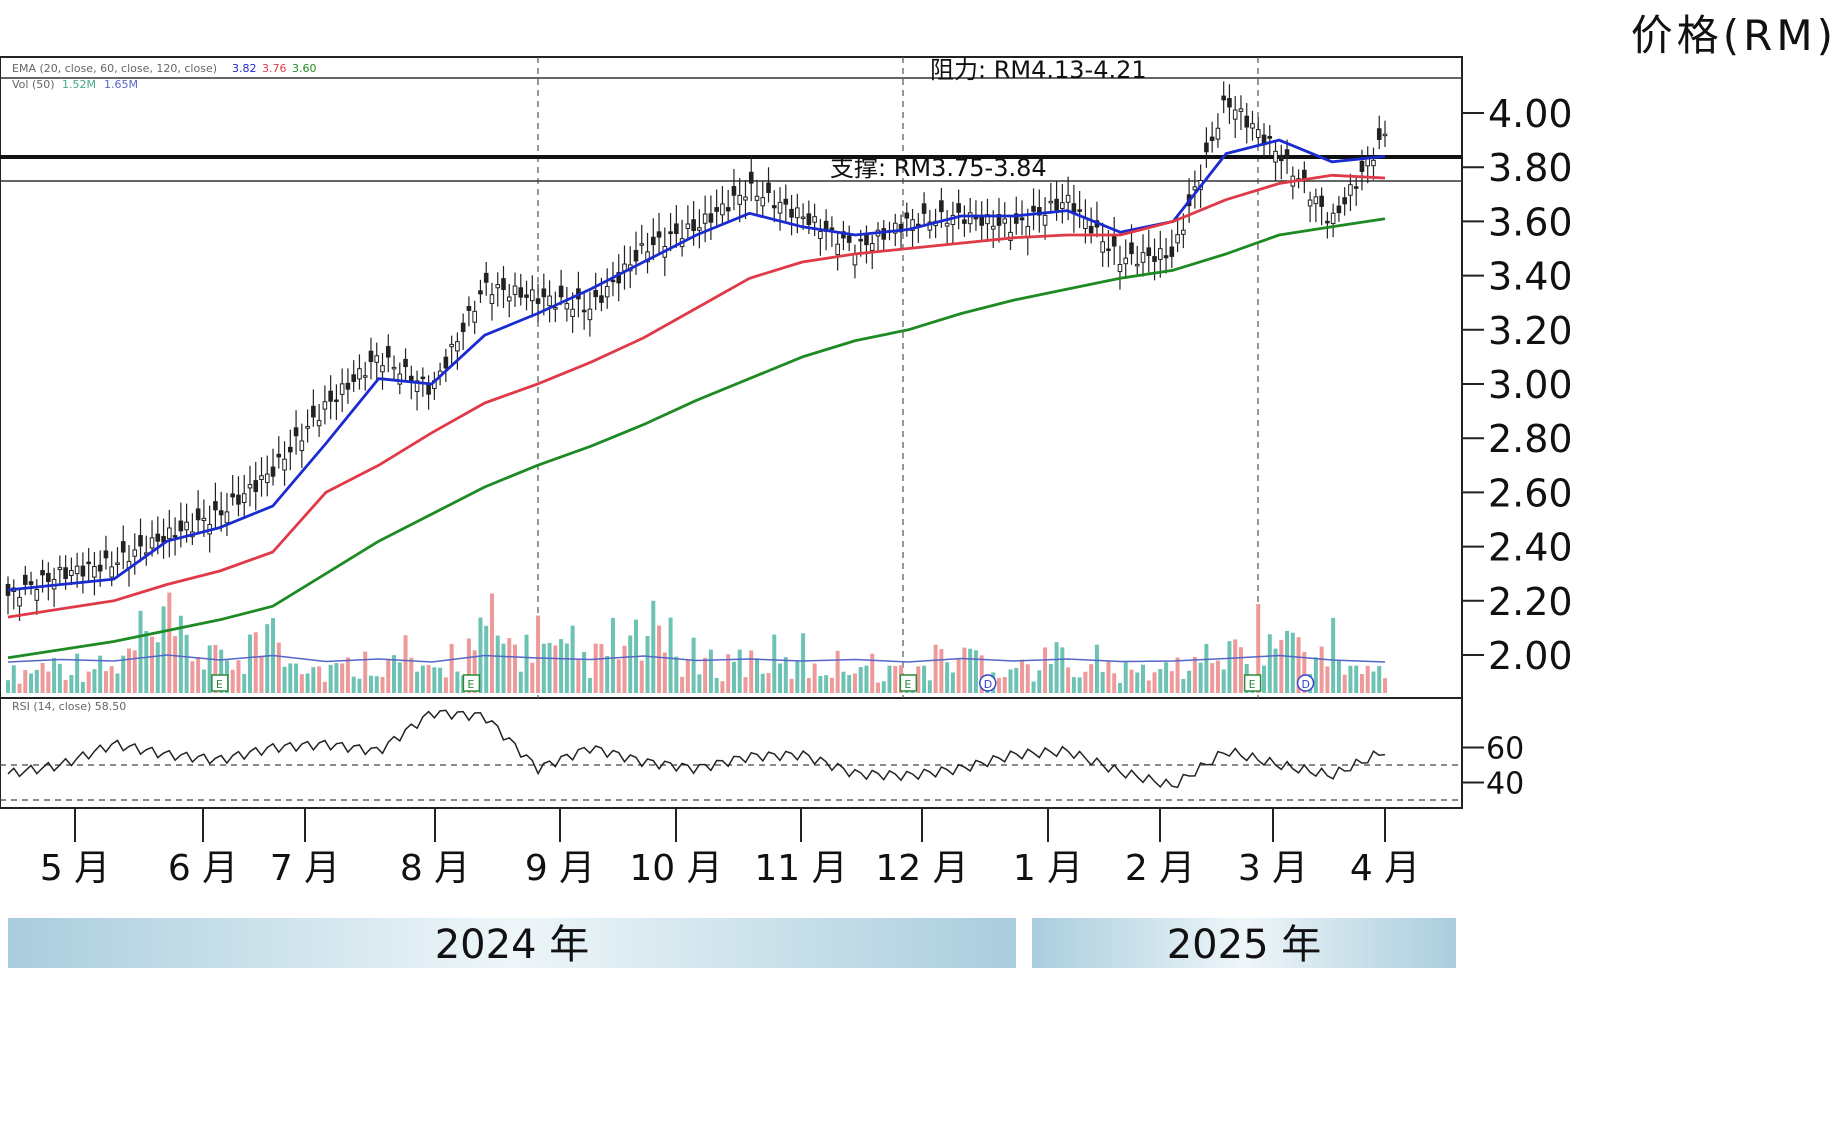 Image resolution: width=1845 pixels, height=1143 pixels. I want to click on year-label-2024: 2024 年, so click(512, 945).